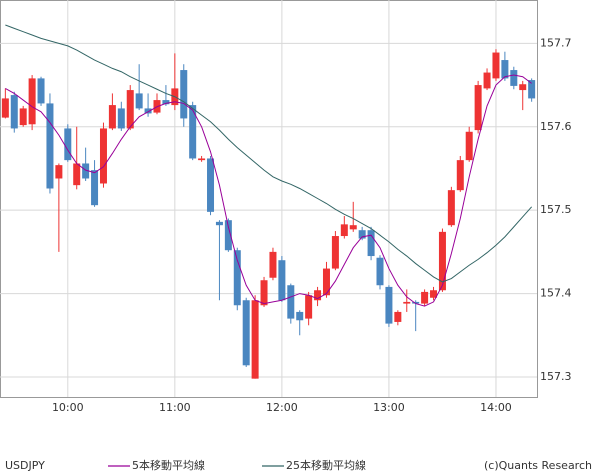 The image size is (600, 475). What do you see at coordinates (282, 407) in the screenshot?
I see `x-tick-label: 12:00` at bounding box center [282, 407].